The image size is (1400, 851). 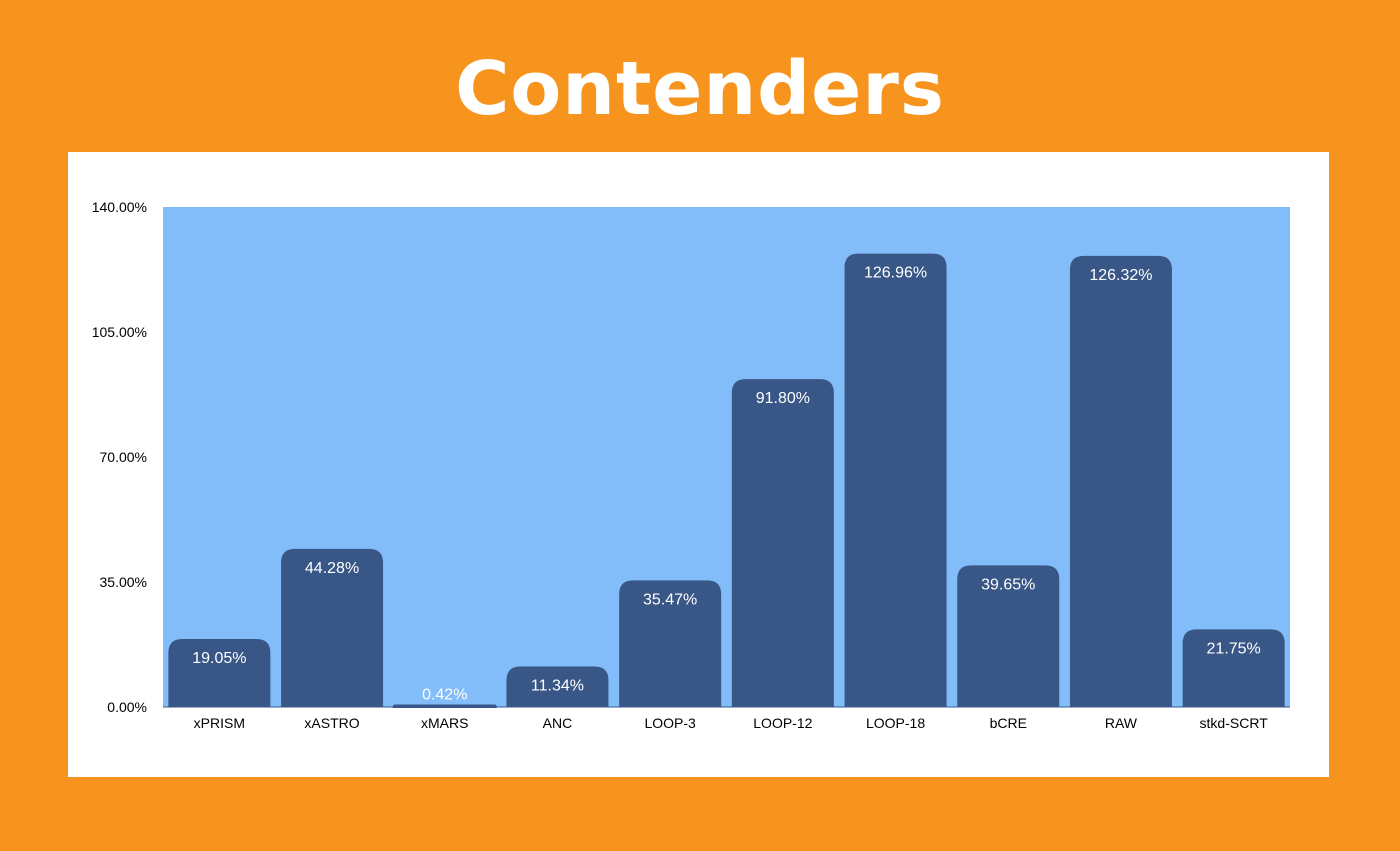 What do you see at coordinates (127, 707) in the screenshot?
I see `y-tick-label: 0.00%` at bounding box center [127, 707].